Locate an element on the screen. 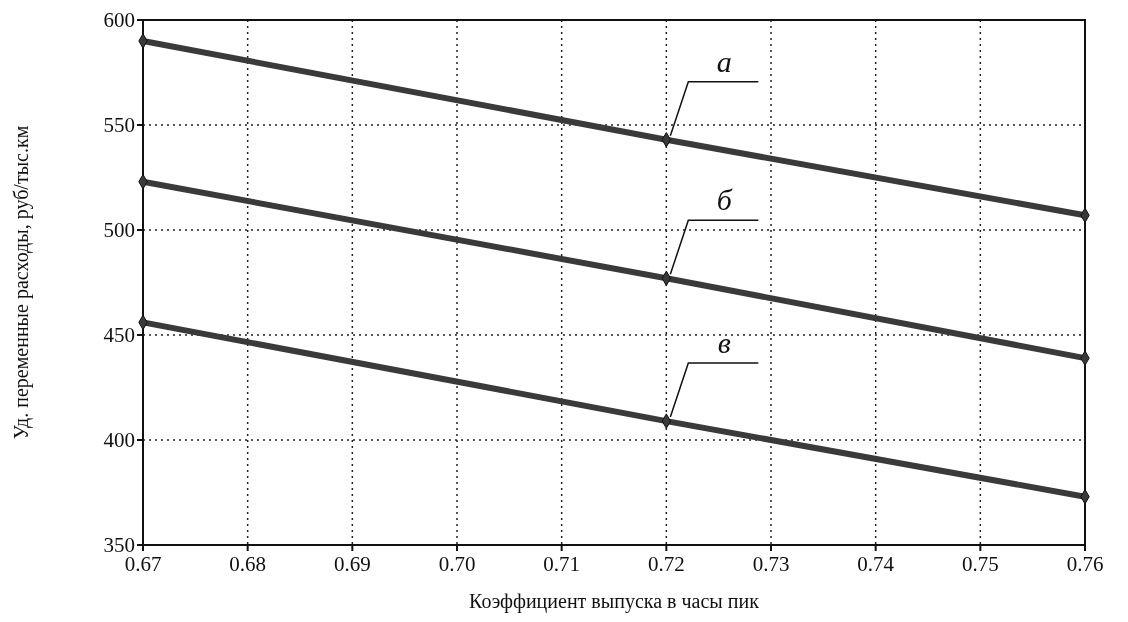 The width and height of the screenshot is (1128, 622). y-tick-label: 450 is located at coordinates (119, 335).